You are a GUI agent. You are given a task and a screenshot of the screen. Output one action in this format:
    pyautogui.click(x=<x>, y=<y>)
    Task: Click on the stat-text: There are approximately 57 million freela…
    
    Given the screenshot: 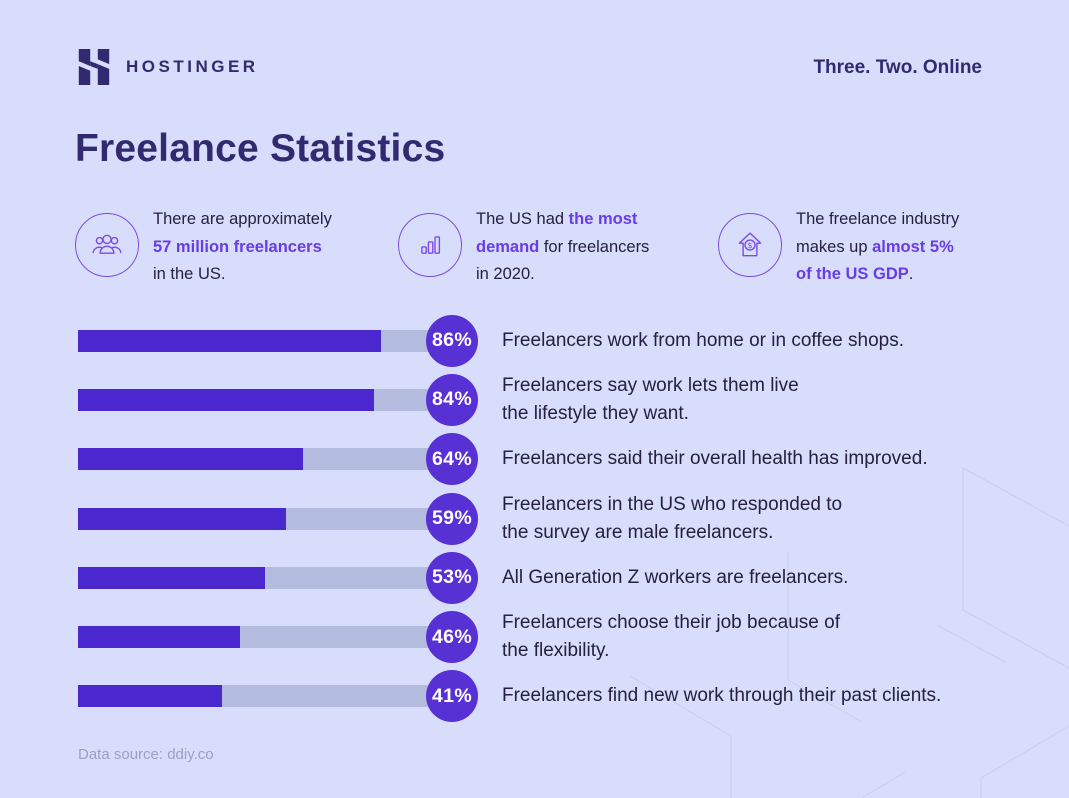 What is the action you would take?
    pyautogui.click(x=242, y=246)
    